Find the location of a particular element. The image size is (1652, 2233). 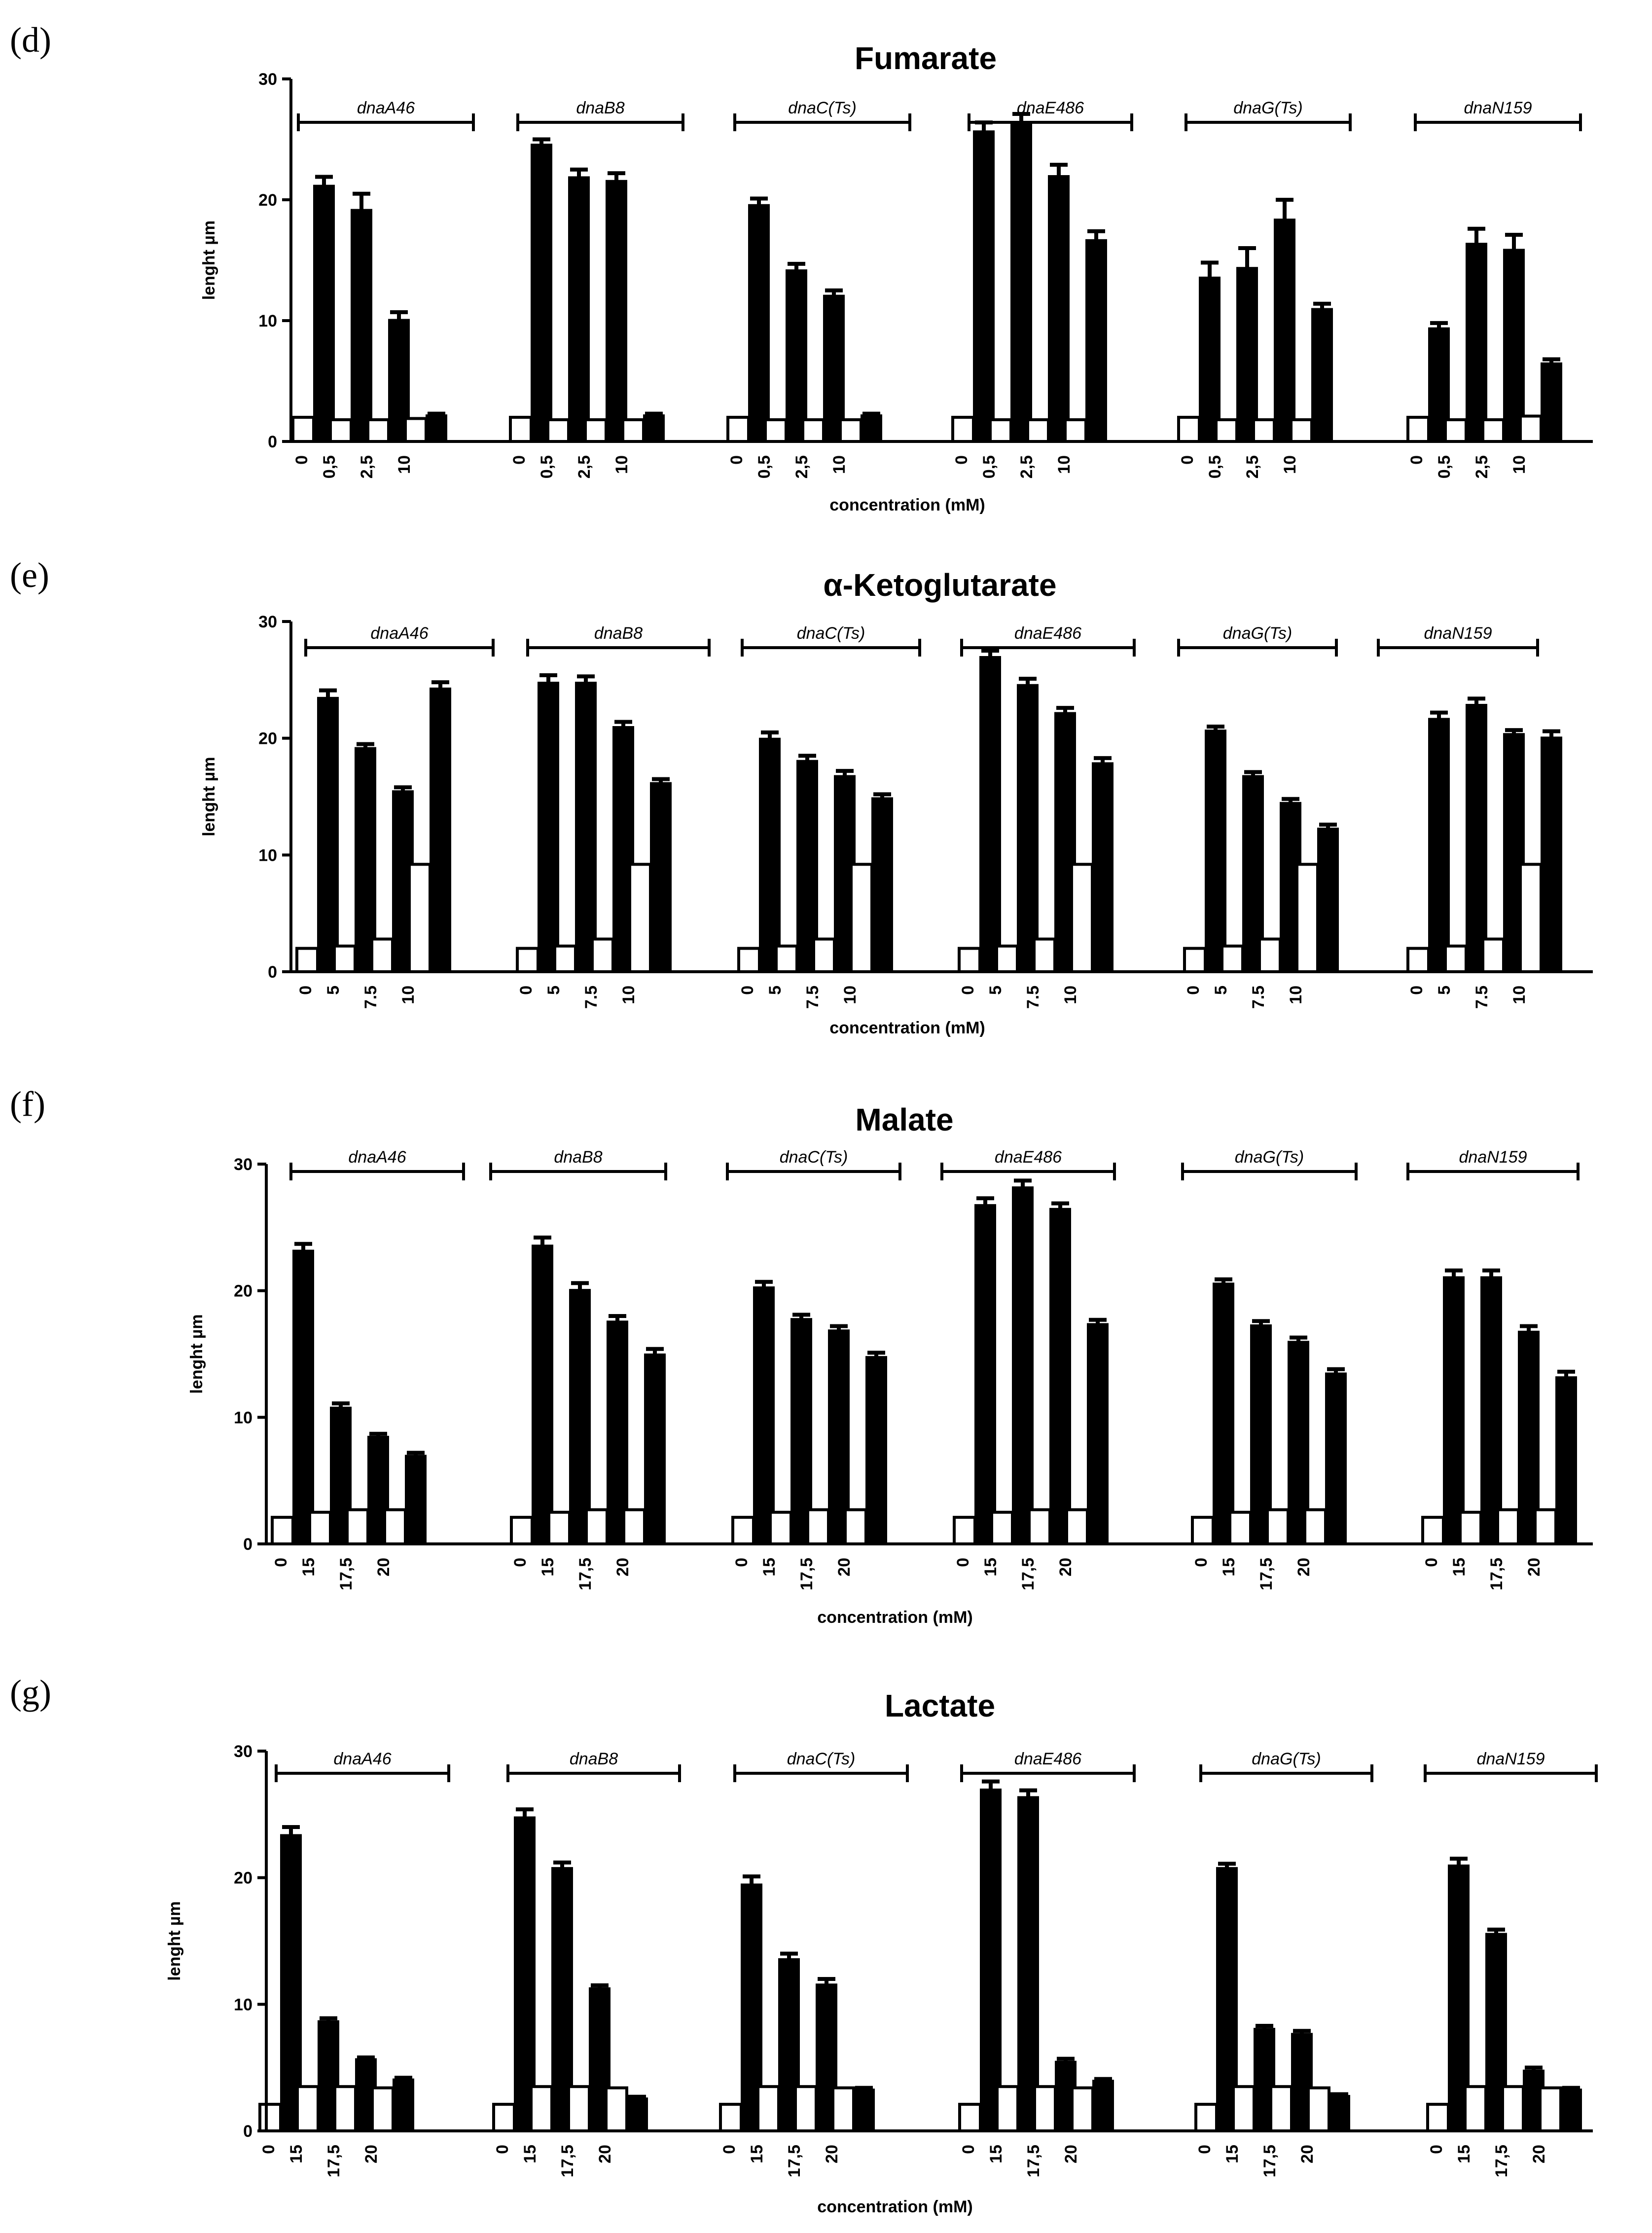

panel-title: Lactate is located at coordinates (940, 1705).